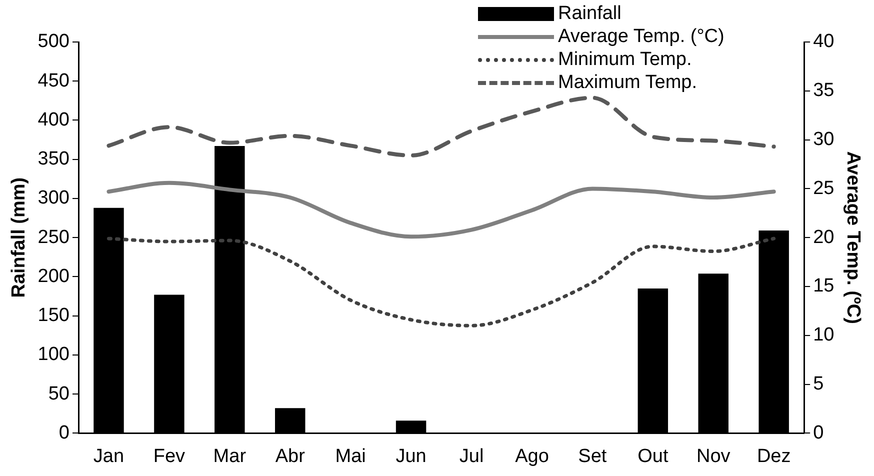 Image resolution: width=874 pixels, height=476 pixels. What do you see at coordinates (773, 456) in the screenshot?
I see `x-tick-label: Dez` at bounding box center [773, 456].